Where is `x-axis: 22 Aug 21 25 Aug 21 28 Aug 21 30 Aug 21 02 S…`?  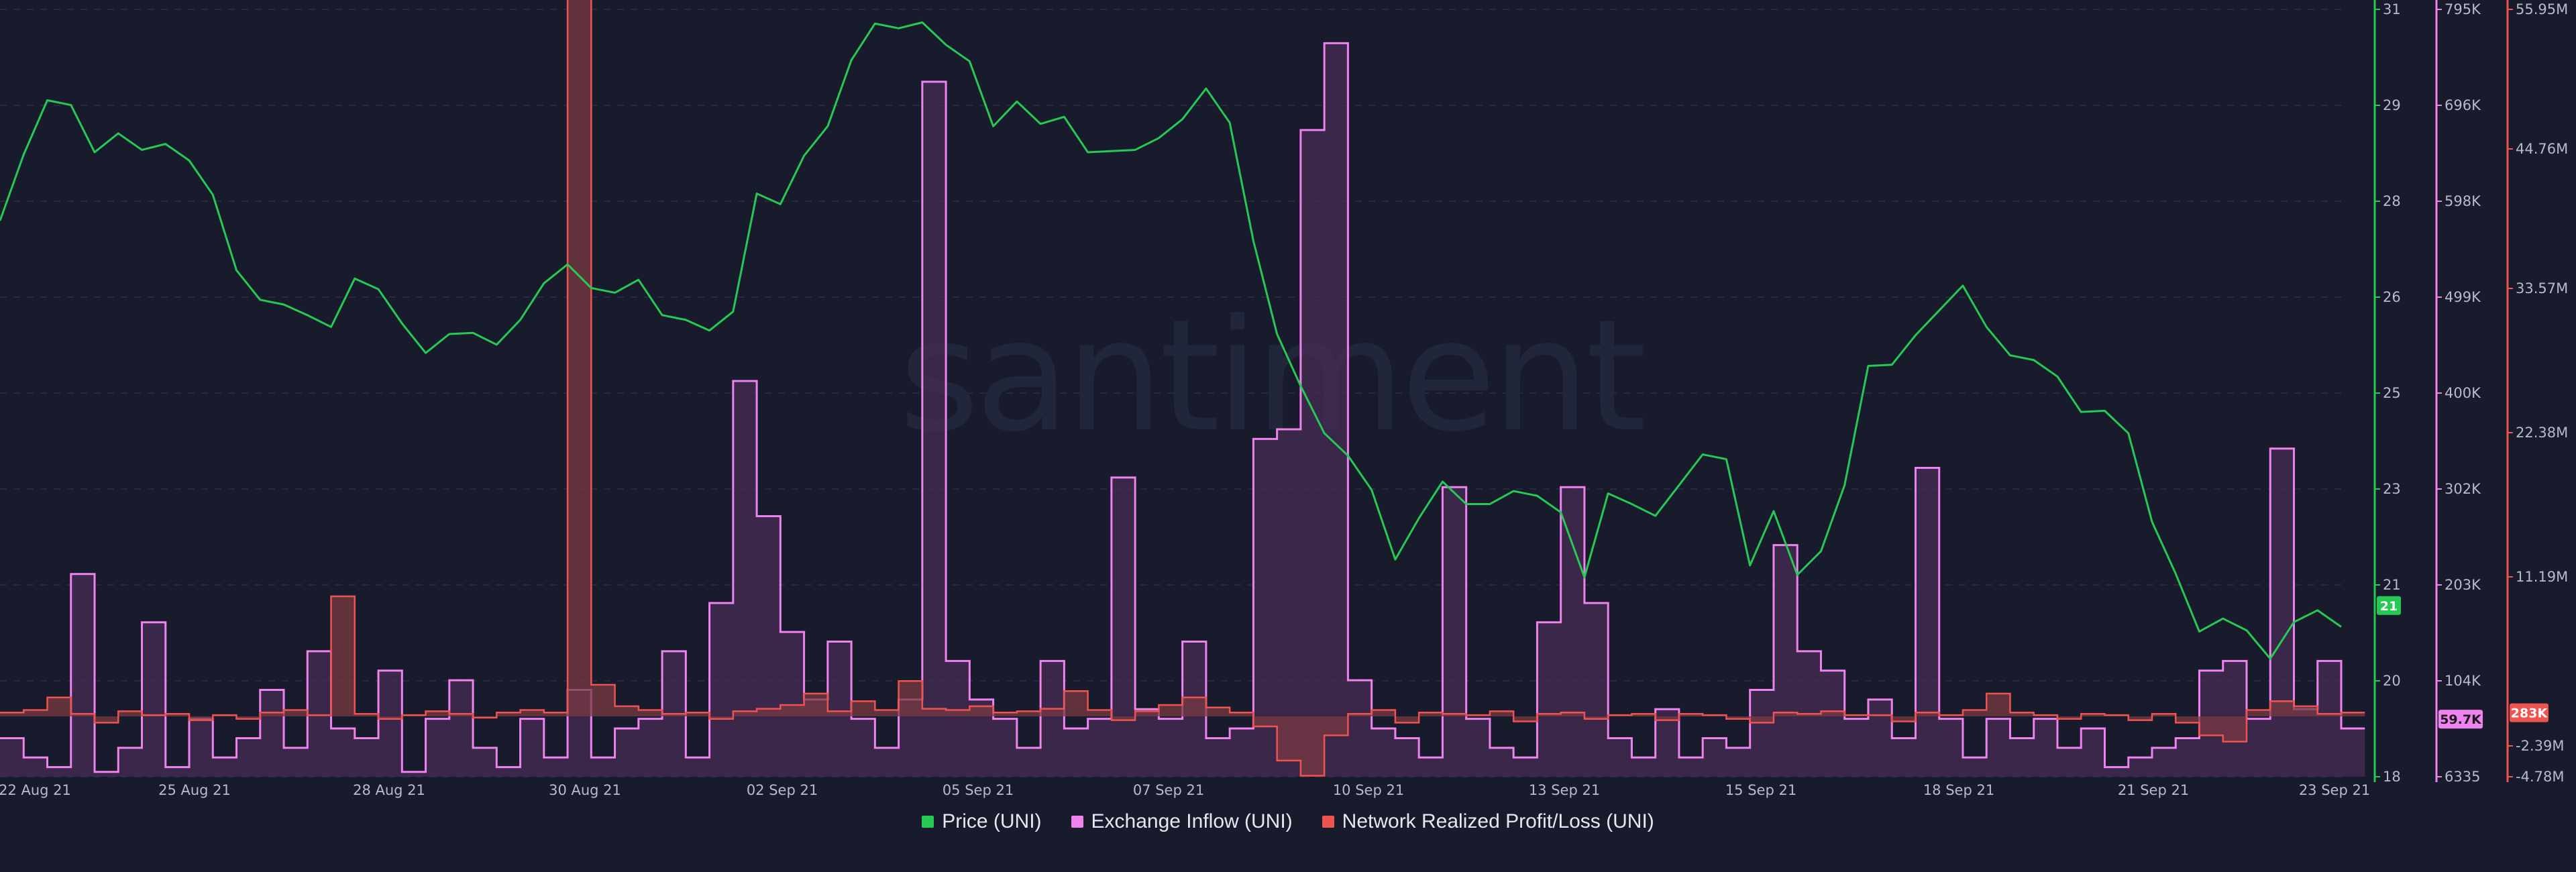 x-axis: 22 Aug 21 25 Aug 21 28 Aug 21 30 Aug 21 02 S… is located at coordinates (1185, 790).